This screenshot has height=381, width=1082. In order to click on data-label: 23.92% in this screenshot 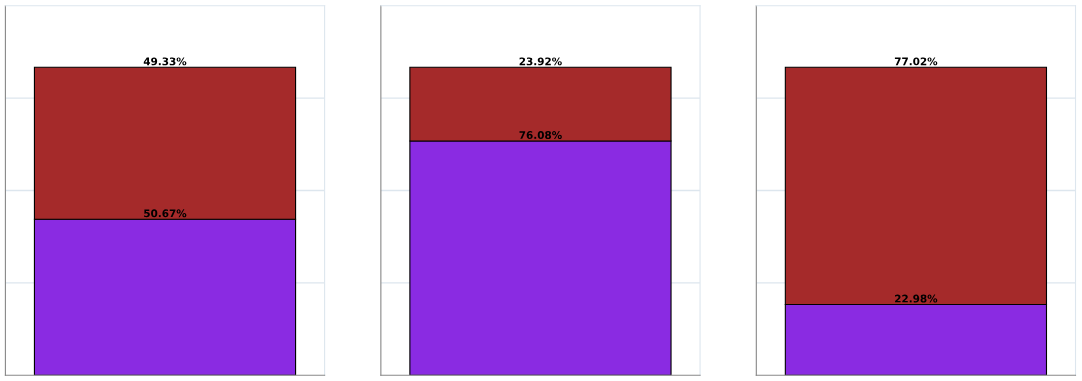, I will do `click(540, 61)`.